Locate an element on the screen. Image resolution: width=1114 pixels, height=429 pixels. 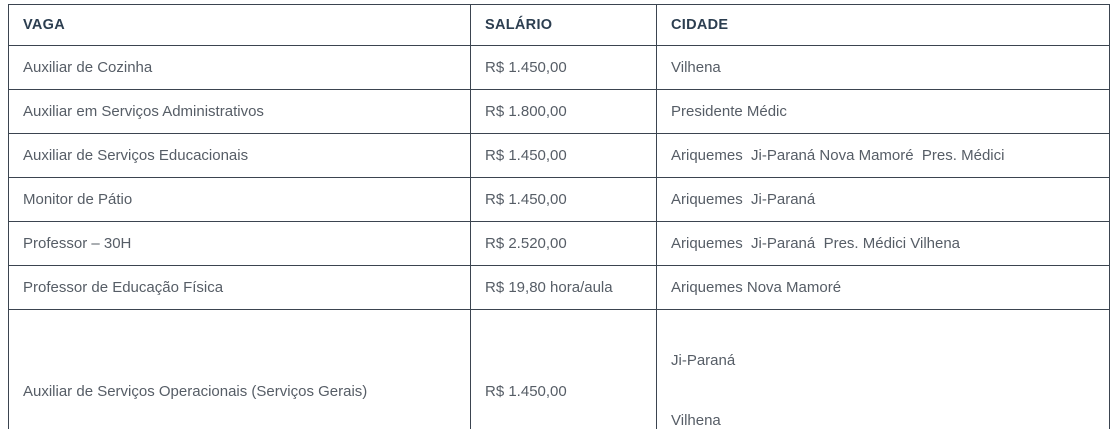
cidade-line: Ji-Paraná is located at coordinates (703, 360).